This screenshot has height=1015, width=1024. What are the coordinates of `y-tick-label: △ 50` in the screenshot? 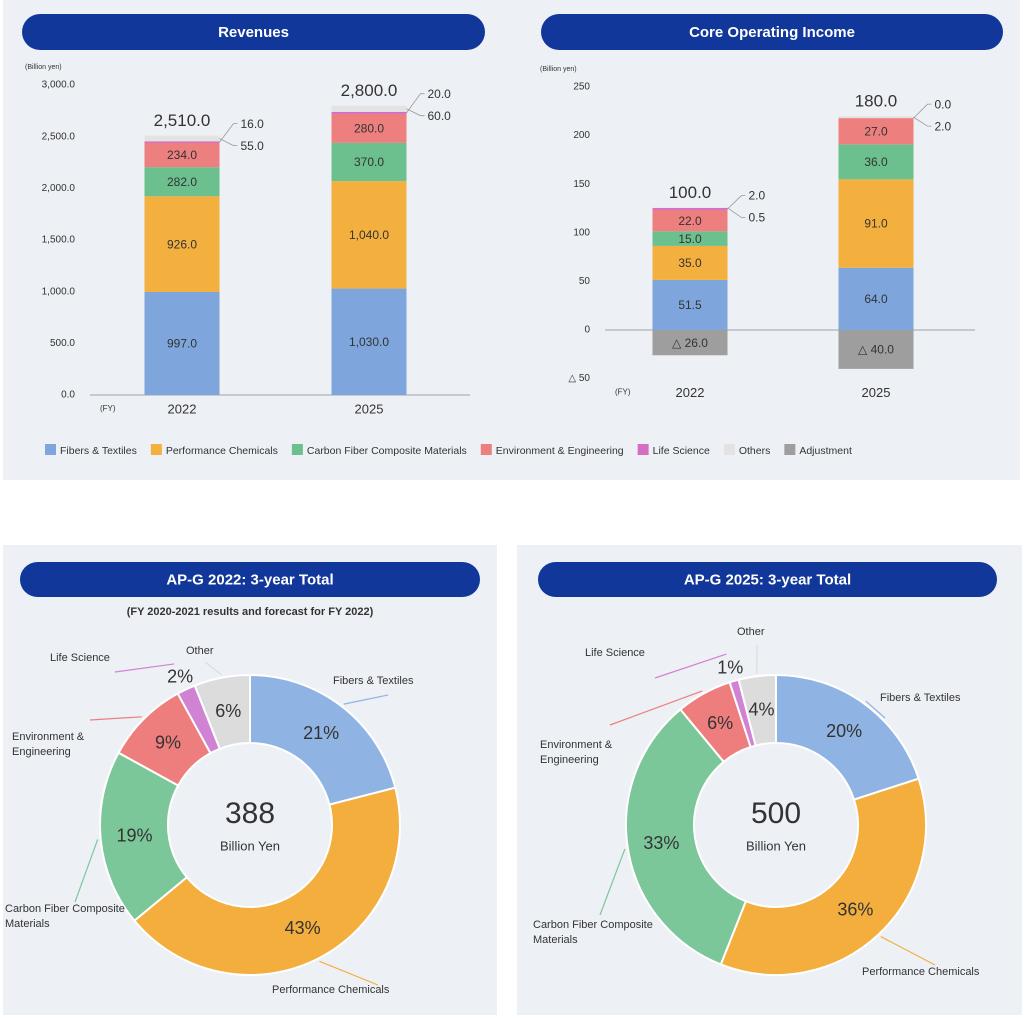 It's located at (579, 378).